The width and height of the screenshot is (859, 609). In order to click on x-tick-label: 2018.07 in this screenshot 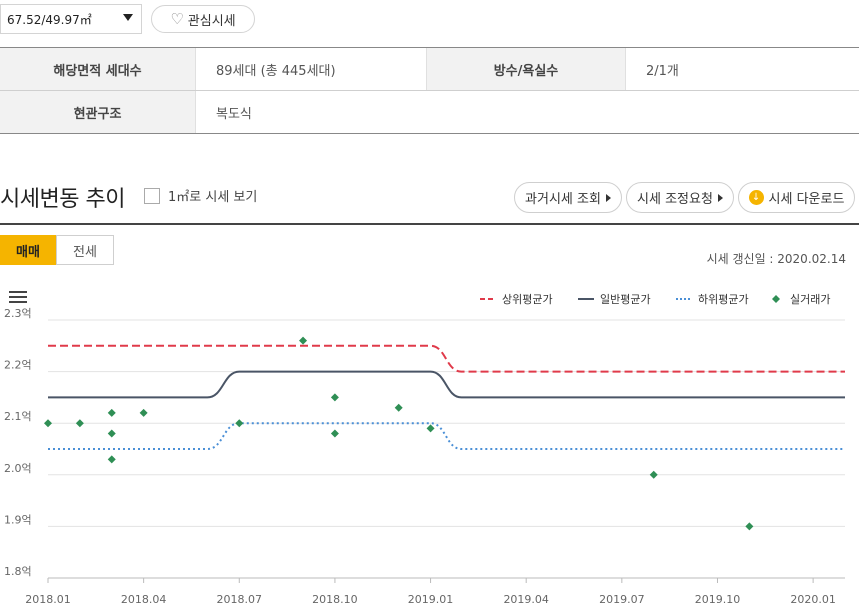, I will do `click(240, 599)`.